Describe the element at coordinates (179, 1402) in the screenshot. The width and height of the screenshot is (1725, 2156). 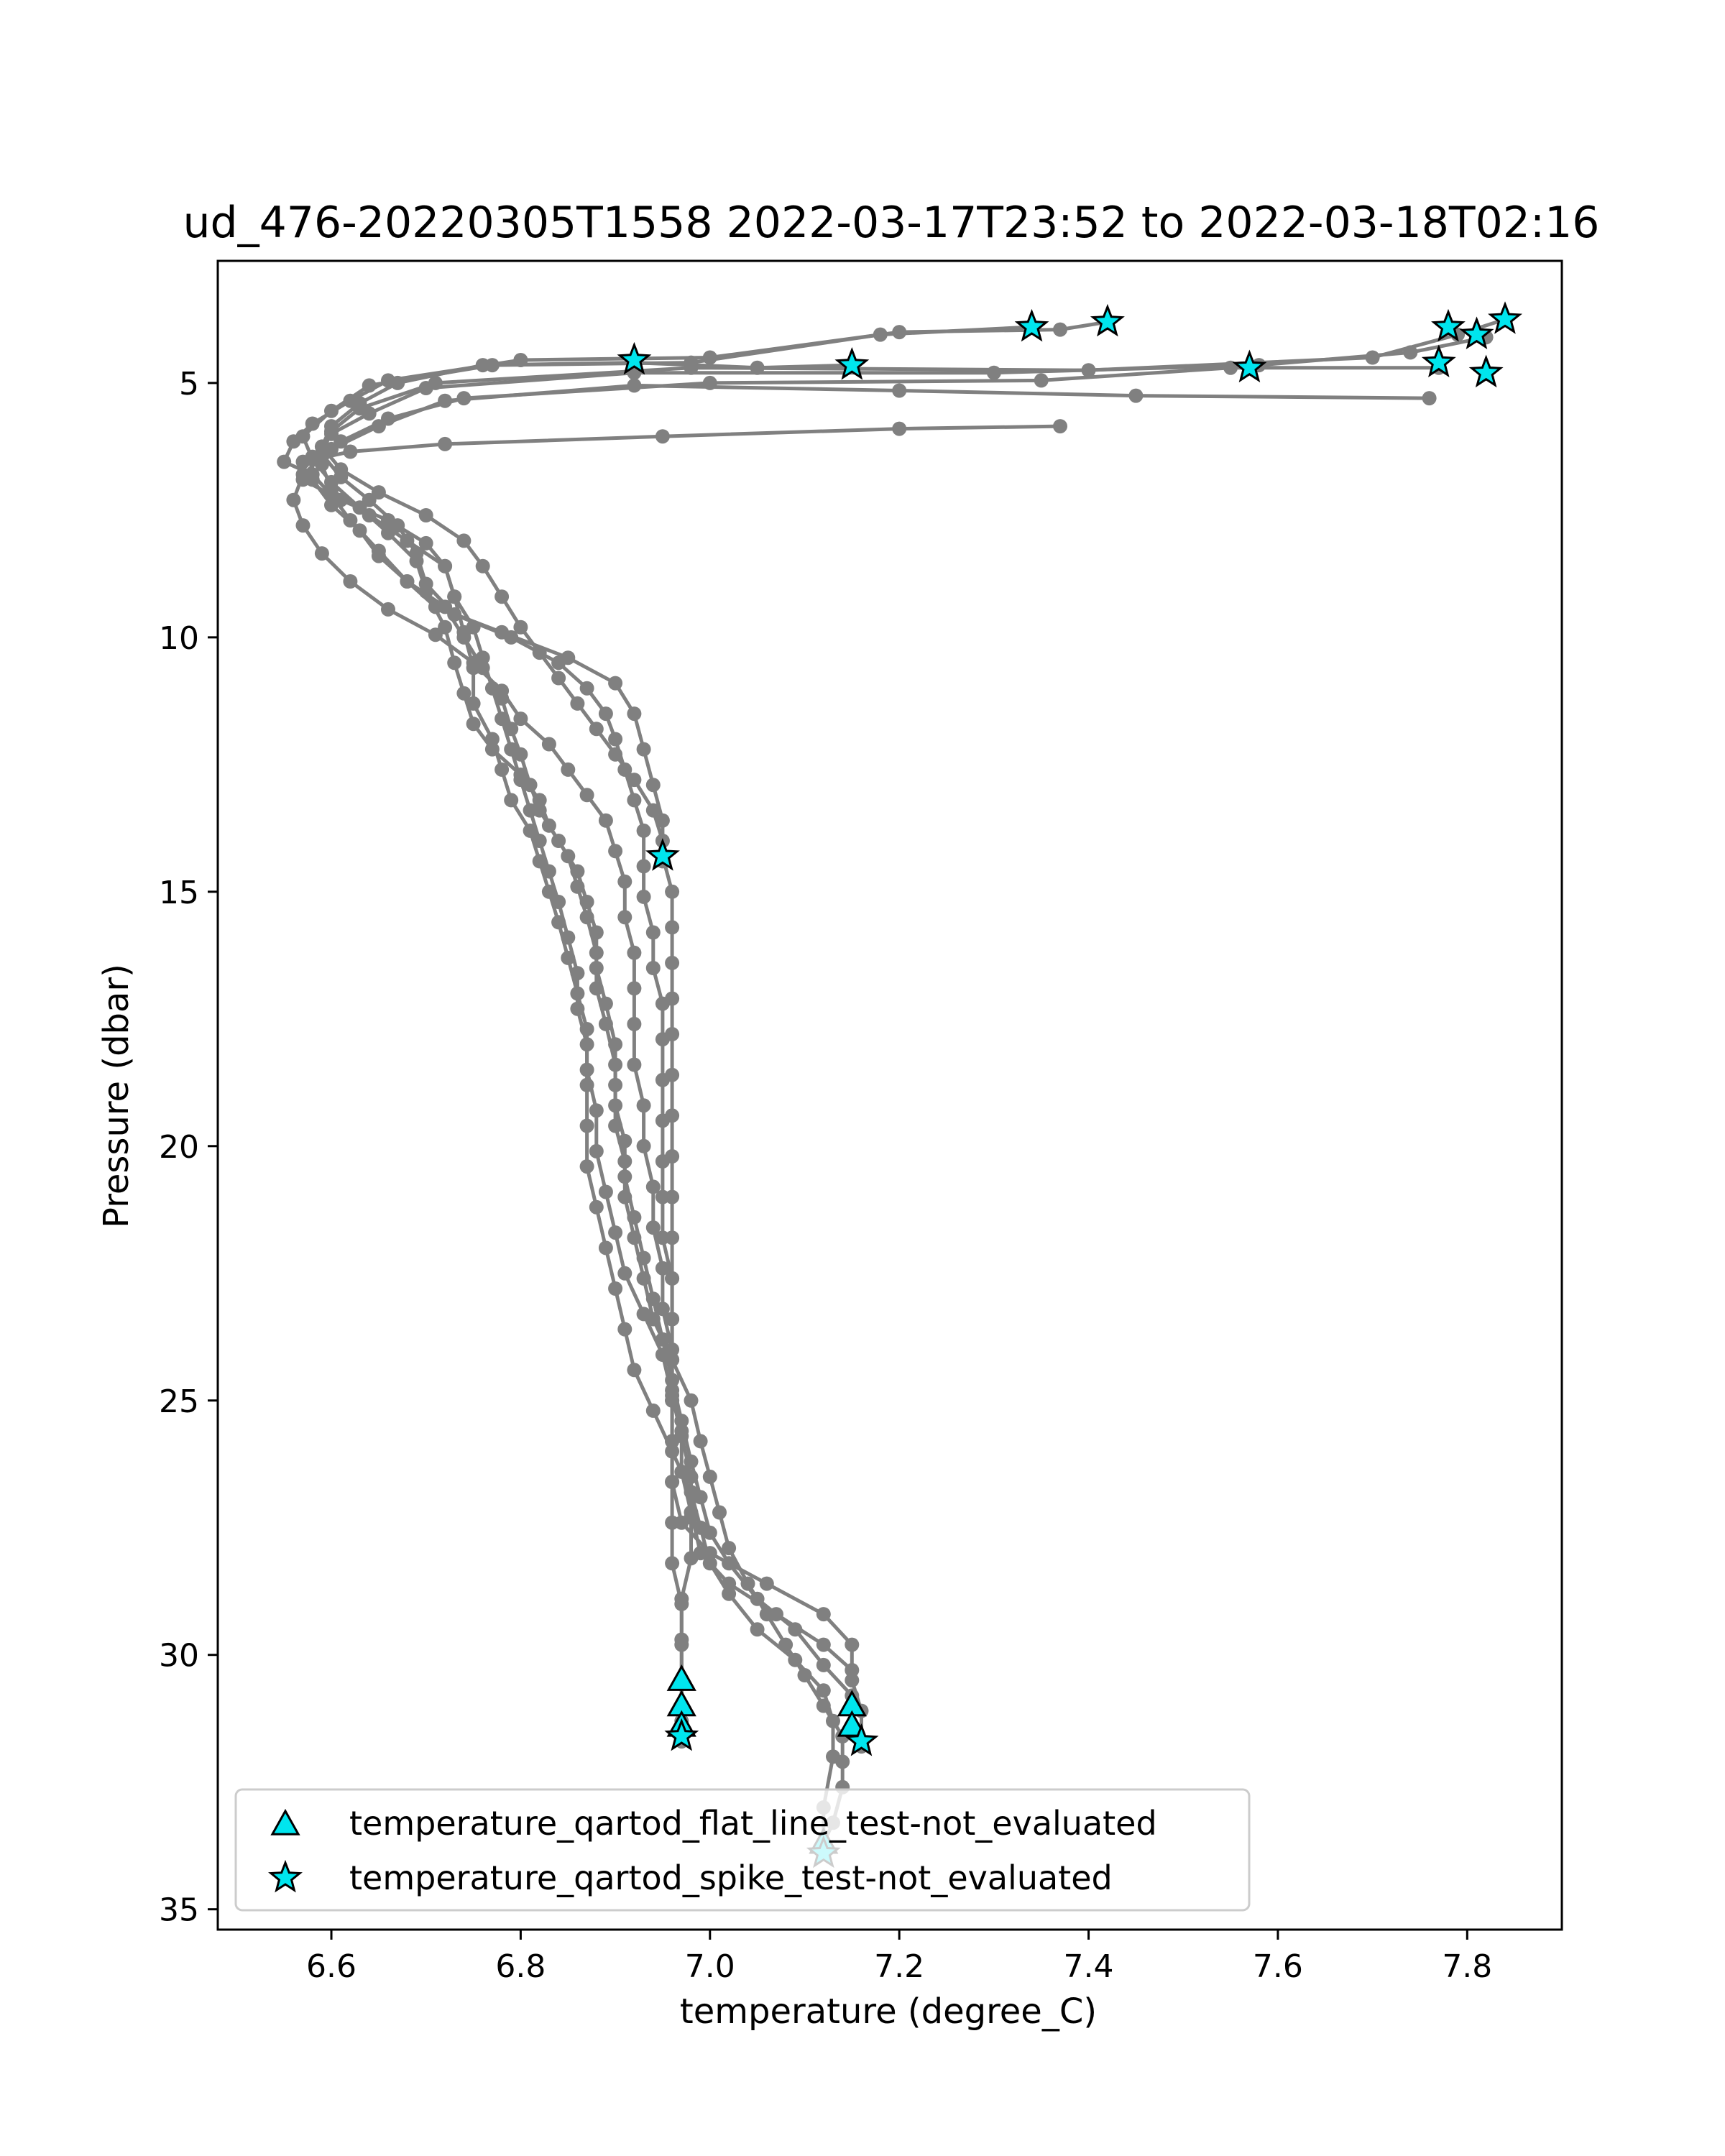
I see `y-tick-label: 25` at that location.